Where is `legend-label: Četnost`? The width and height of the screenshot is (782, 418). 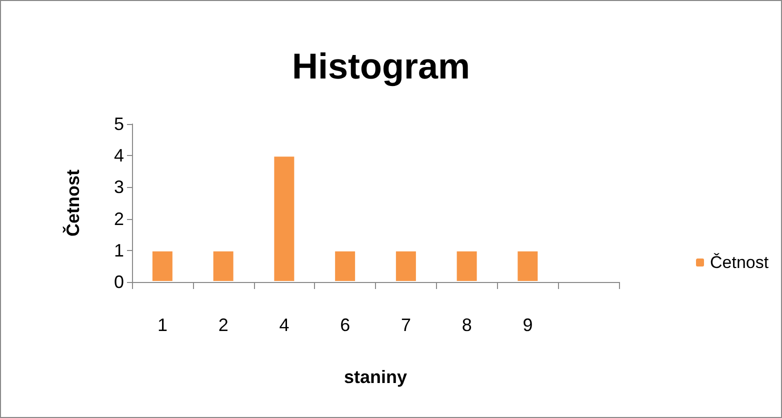 legend-label: Četnost is located at coordinates (739, 262).